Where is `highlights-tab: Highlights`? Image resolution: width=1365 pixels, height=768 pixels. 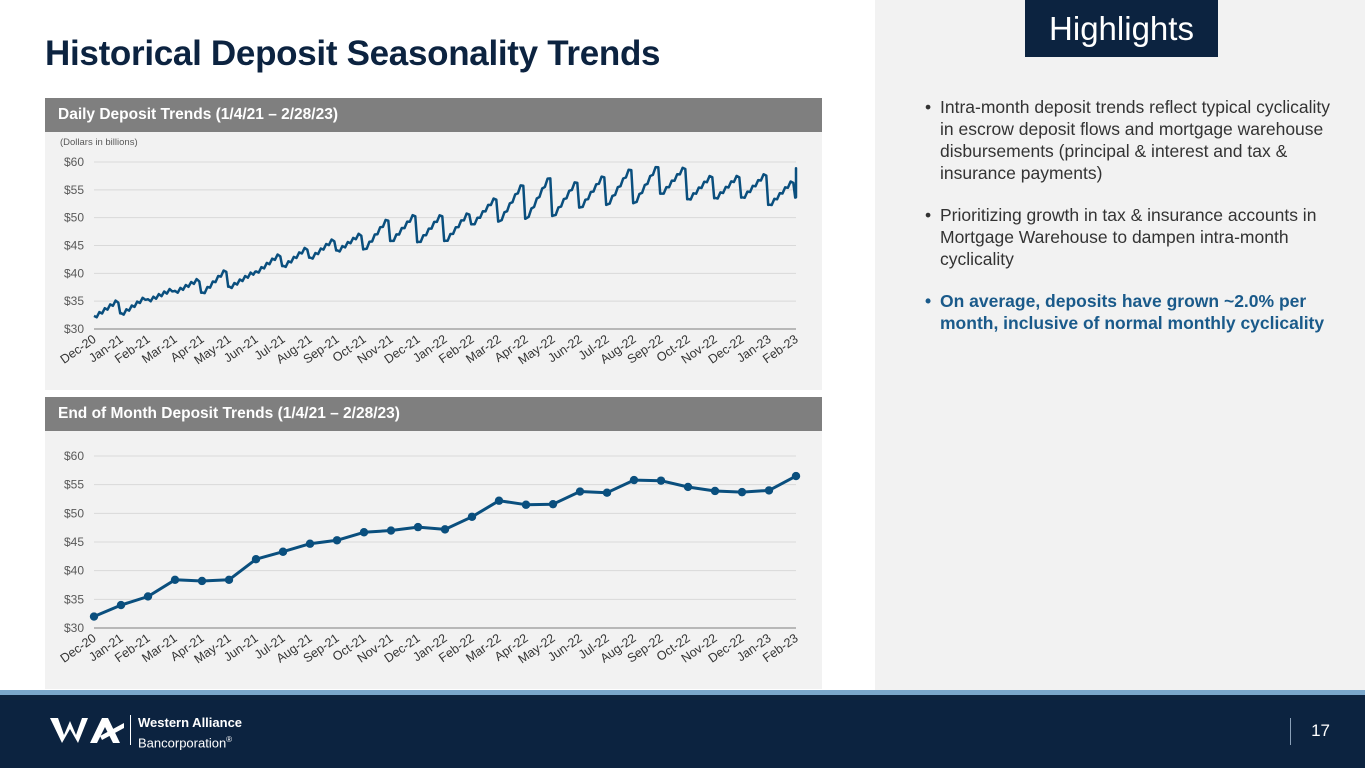
highlights-tab: Highlights is located at coordinates (1121, 28).